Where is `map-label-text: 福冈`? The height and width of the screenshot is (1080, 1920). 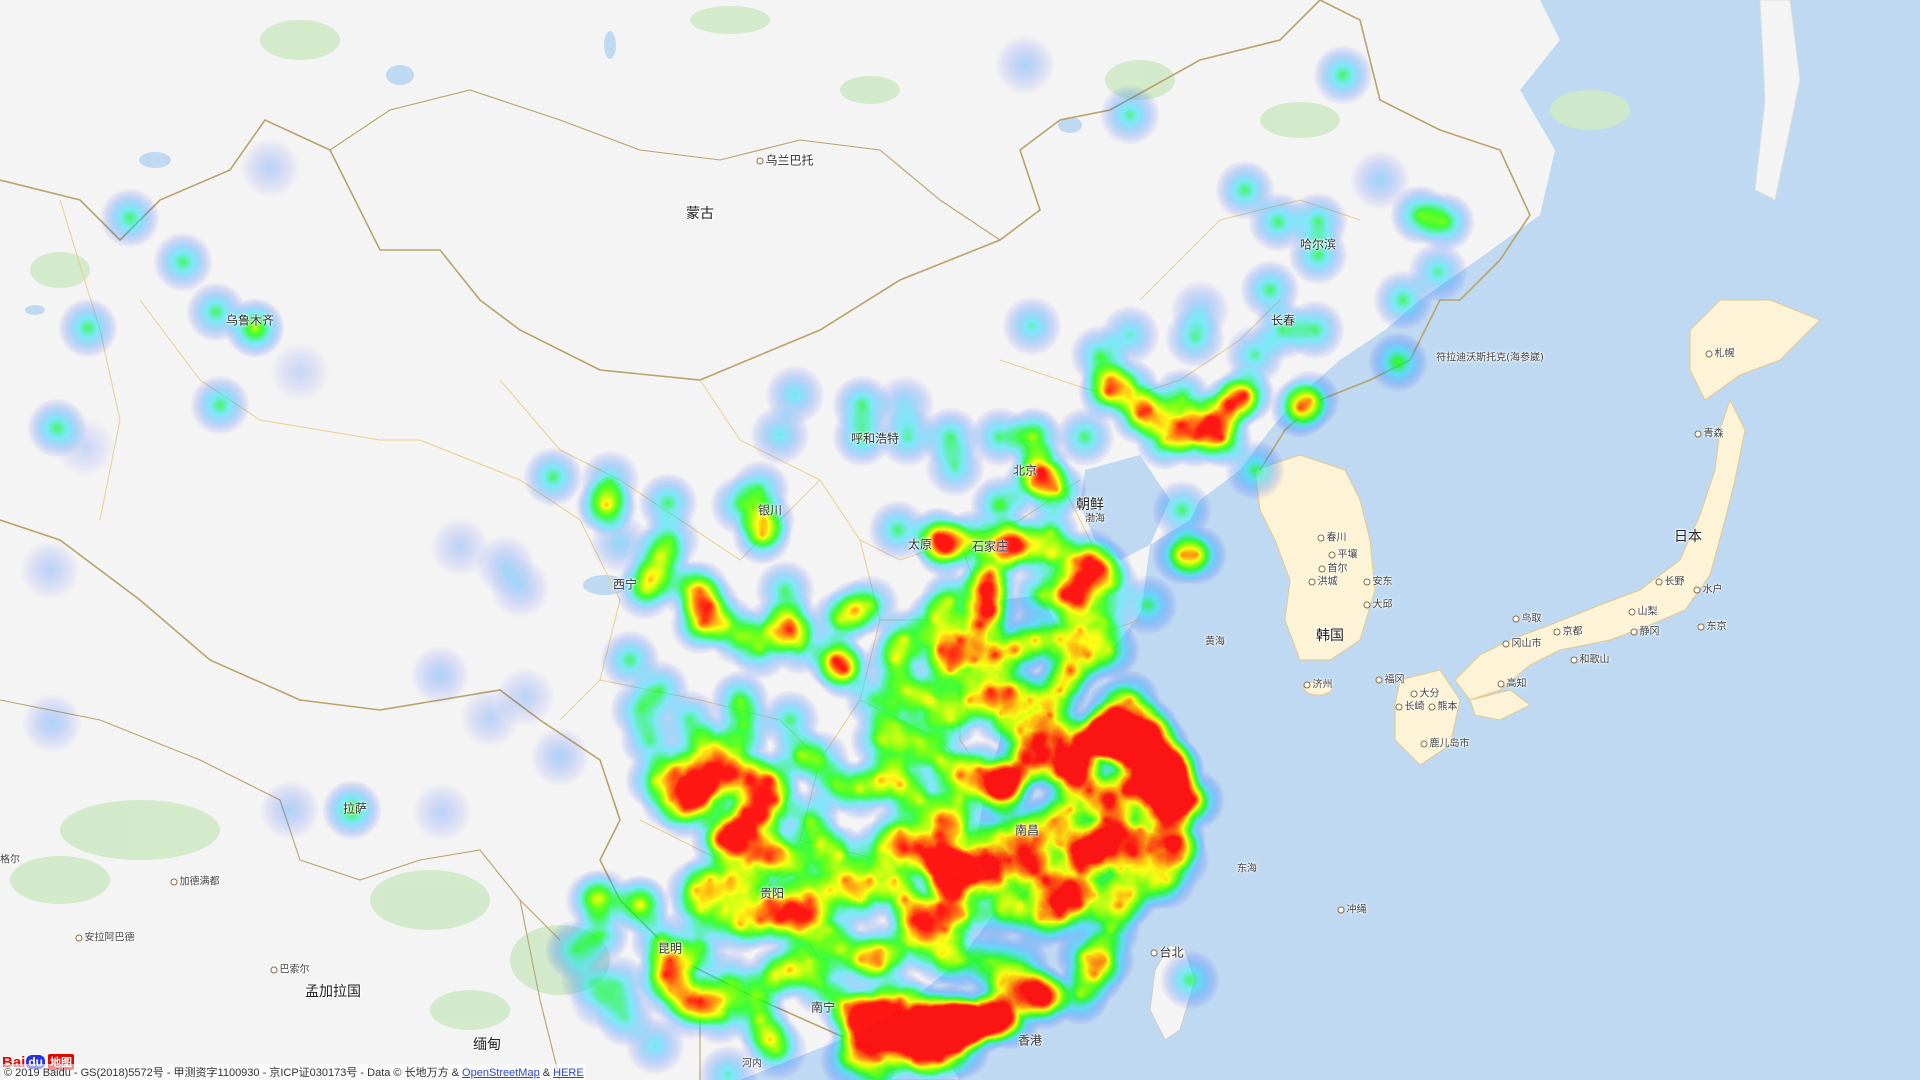
map-label-text: 福冈 is located at coordinates (1394, 680).